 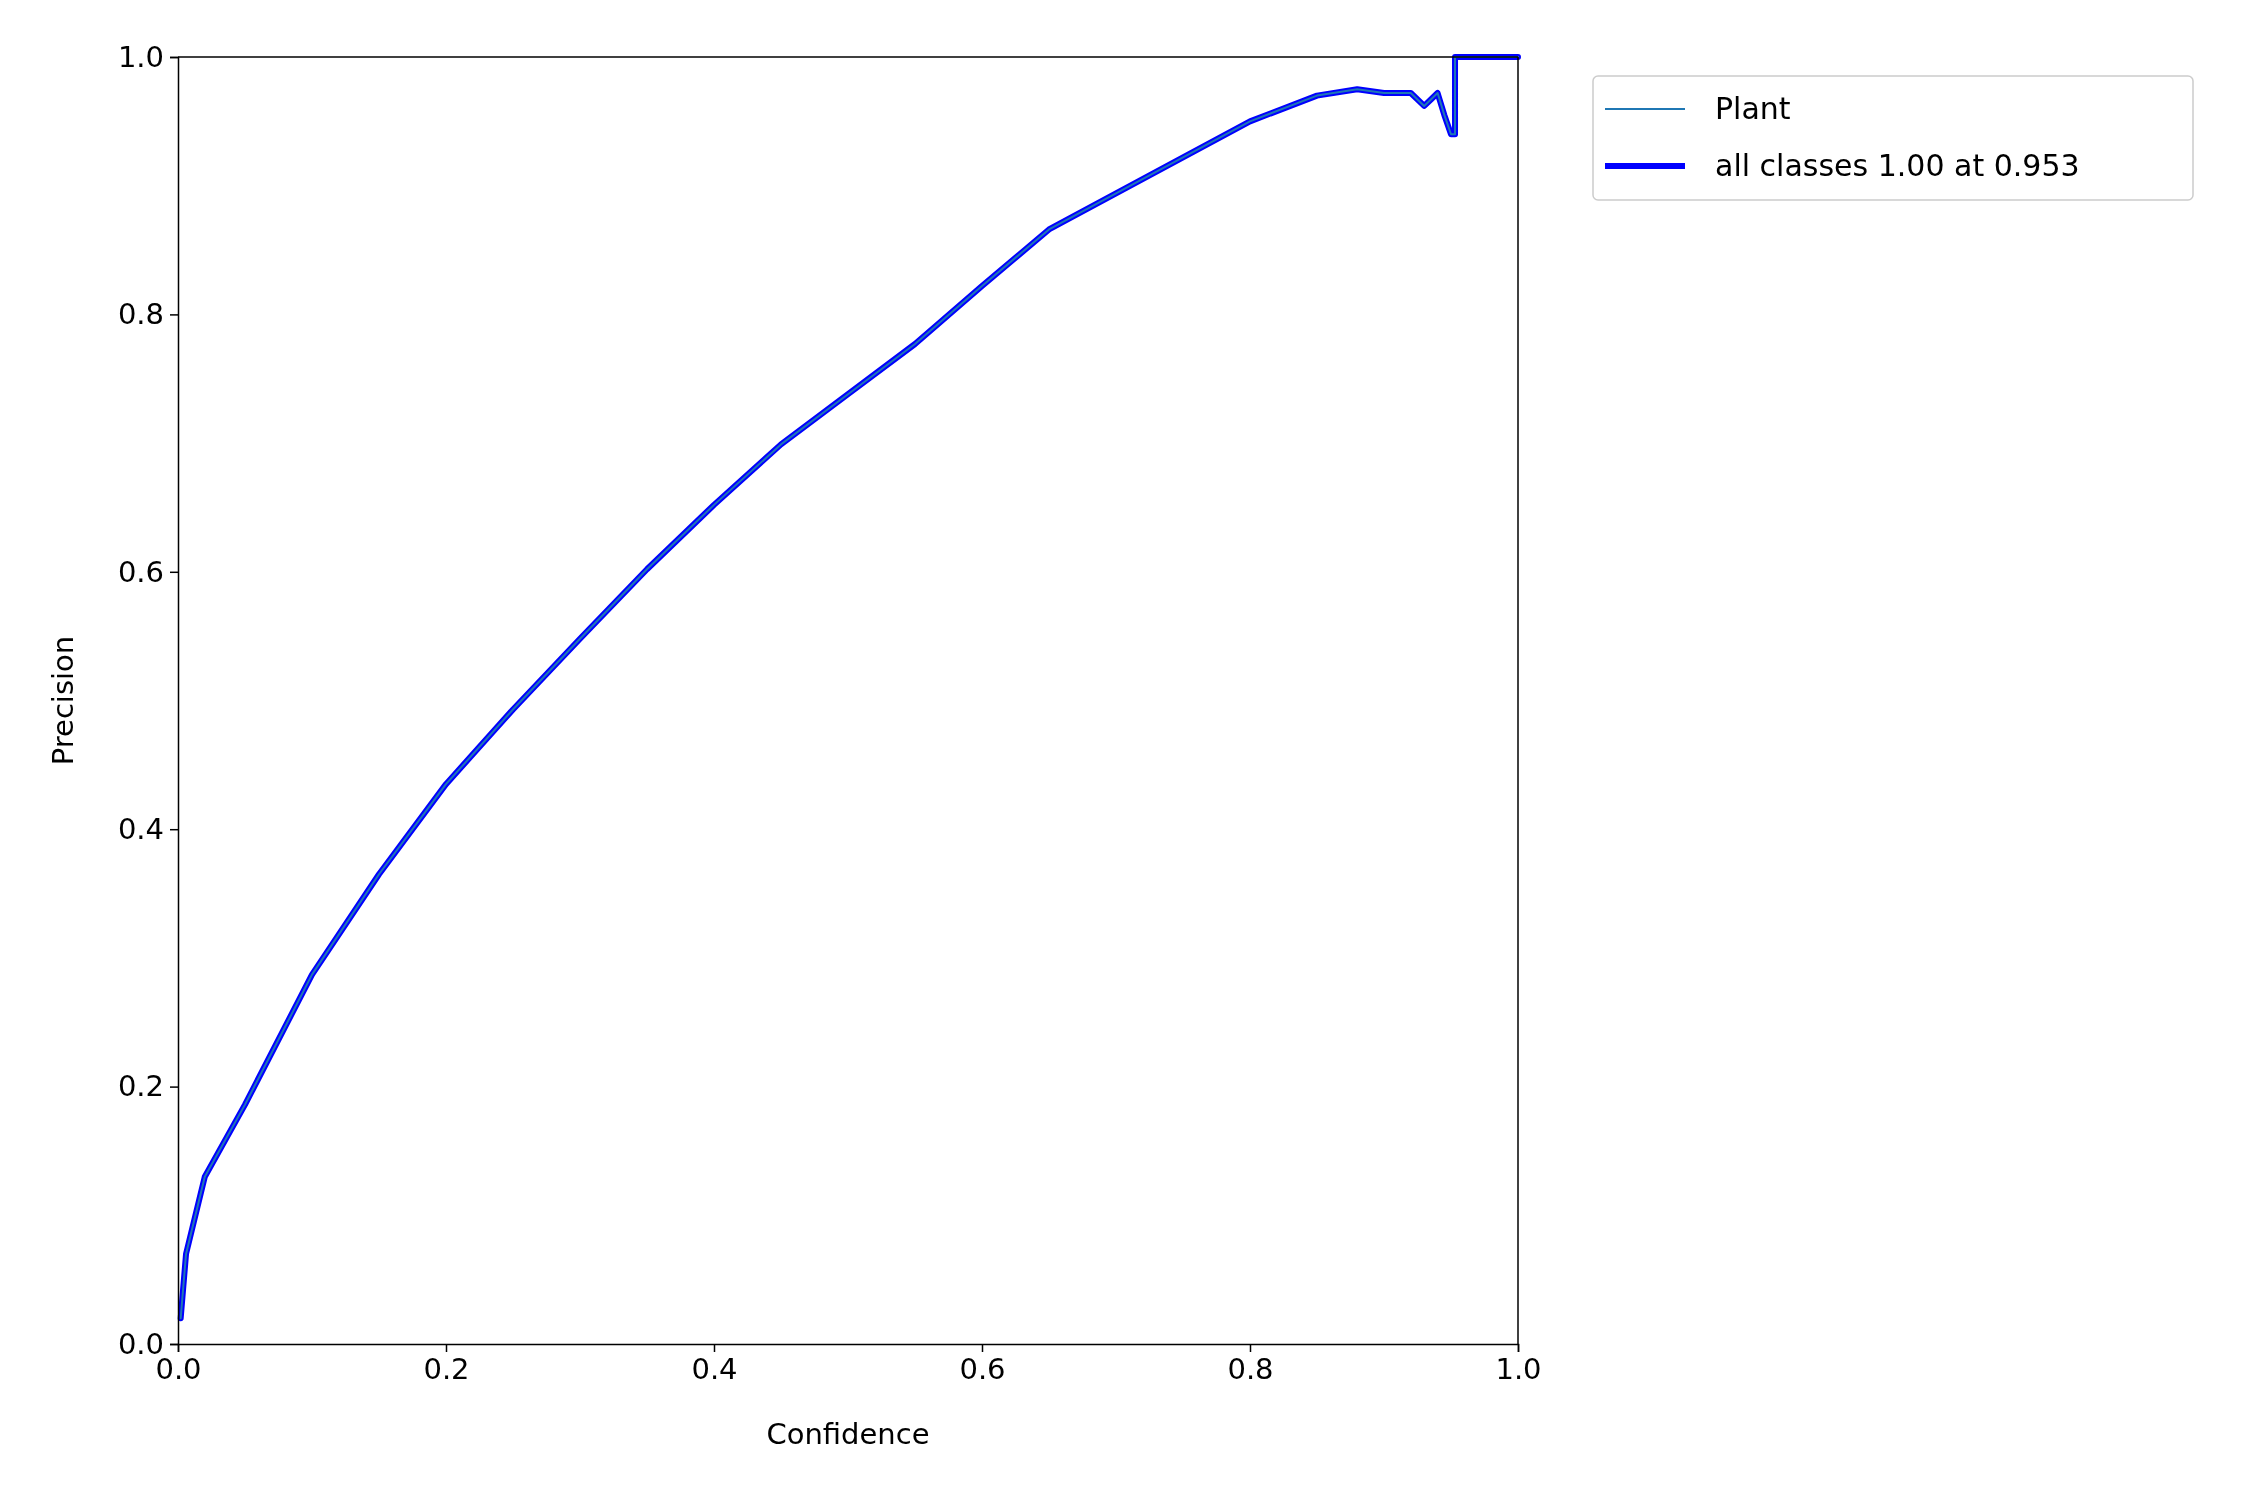 What do you see at coordinates (140, 828) in the screenshot?
I see `y-tick-label: 0.4` at bounding box center [140, 828].